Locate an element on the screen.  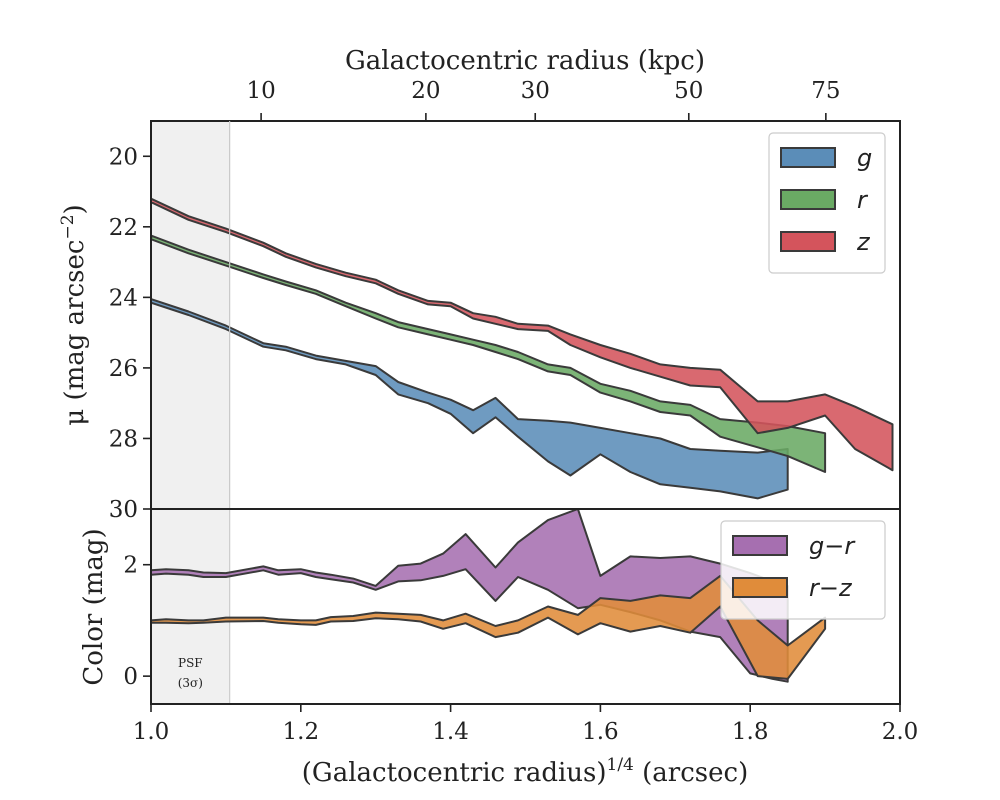
top-x-tick-label: 75 is located at coordinates (825, 91).